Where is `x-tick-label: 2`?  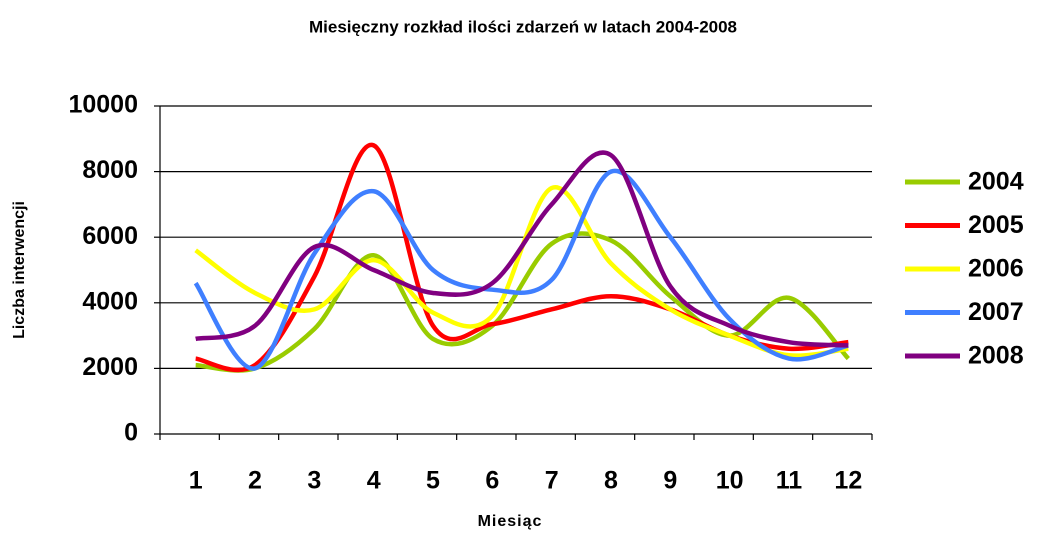 x-tick-label: 2 is located at coordinates (255, 481).